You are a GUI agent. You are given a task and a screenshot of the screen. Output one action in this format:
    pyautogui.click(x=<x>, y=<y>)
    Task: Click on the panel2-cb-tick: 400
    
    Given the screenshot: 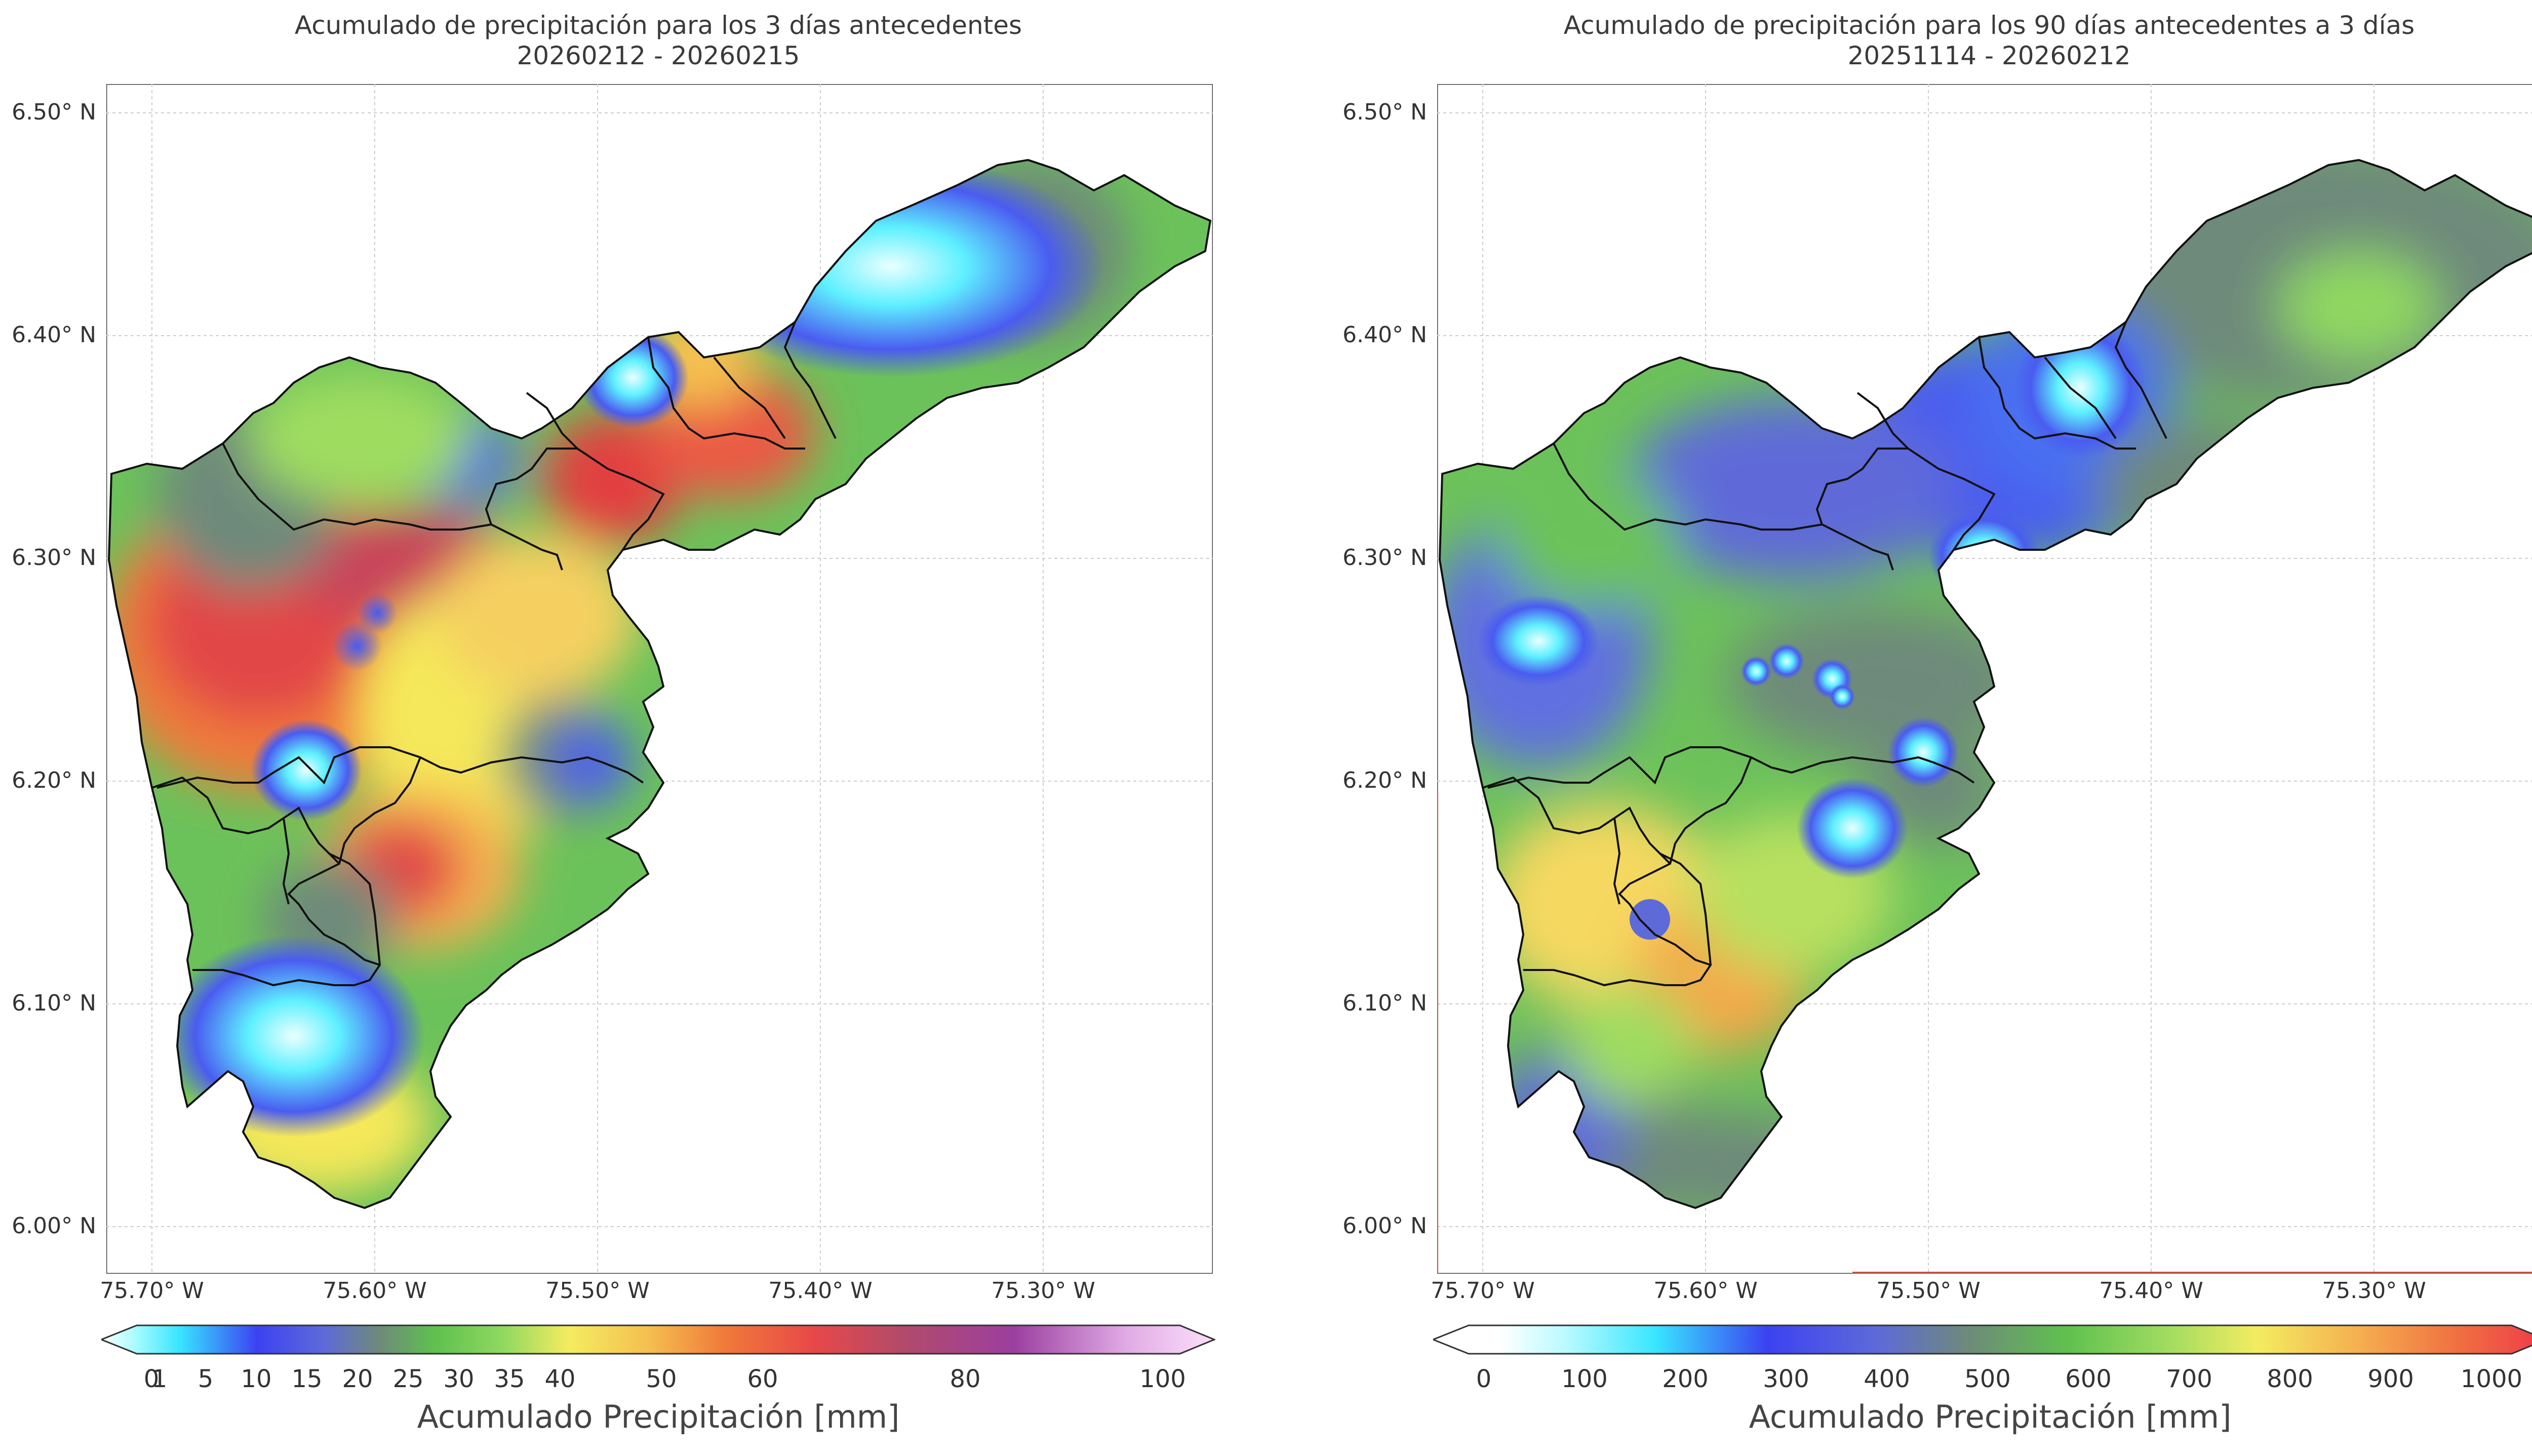 What is the action you would take?
    pyautogui.click(x=1887, y=1379)
    